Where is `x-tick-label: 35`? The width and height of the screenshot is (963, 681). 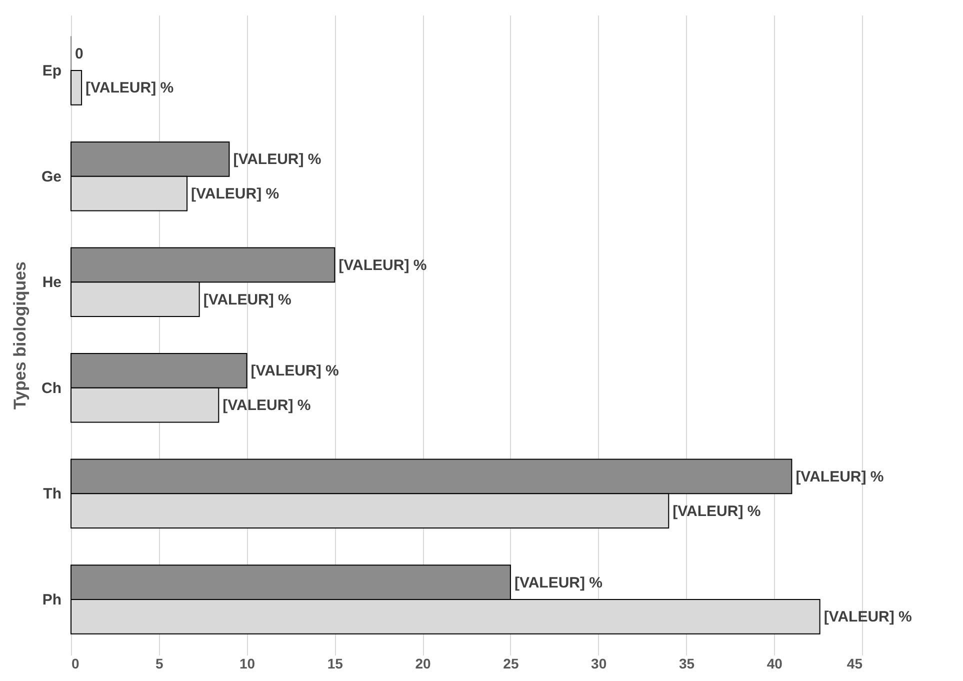
x-tick-label: 35 is located at coordinates (686, 664).